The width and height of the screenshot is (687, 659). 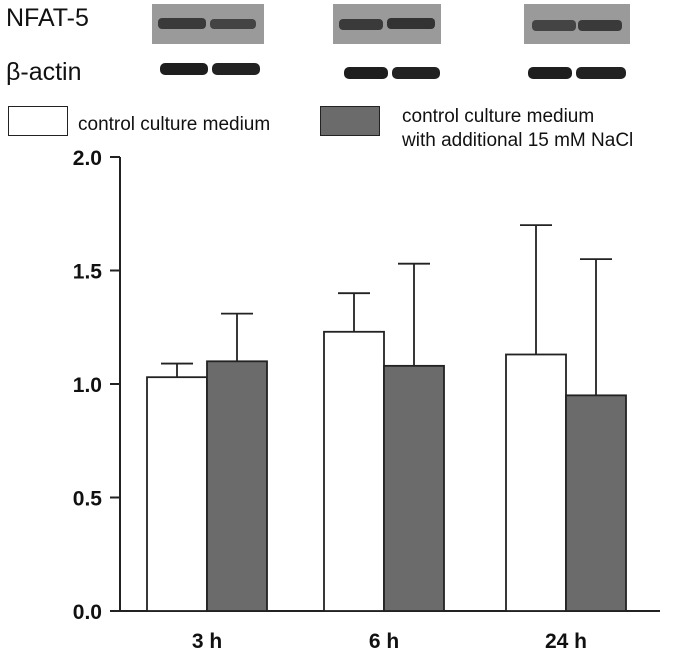 What do you see at coordinates (47, 18) in the screenshot?
I see `blot-label-nfat5: NFAT-5` at bounding box center [47, 18].